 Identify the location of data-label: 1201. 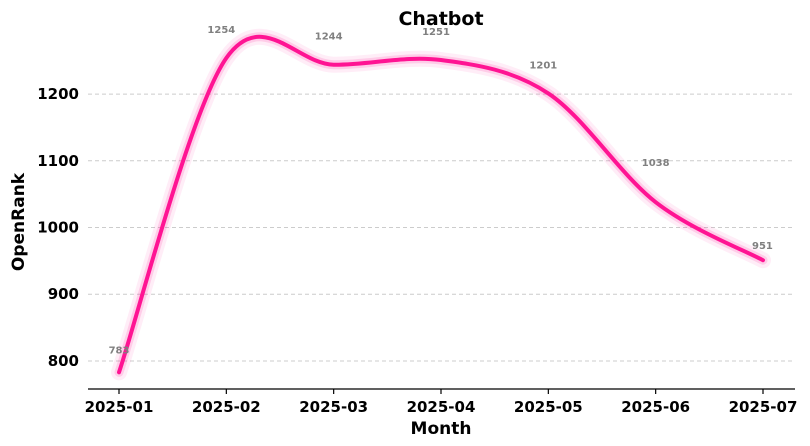
(543, 65).